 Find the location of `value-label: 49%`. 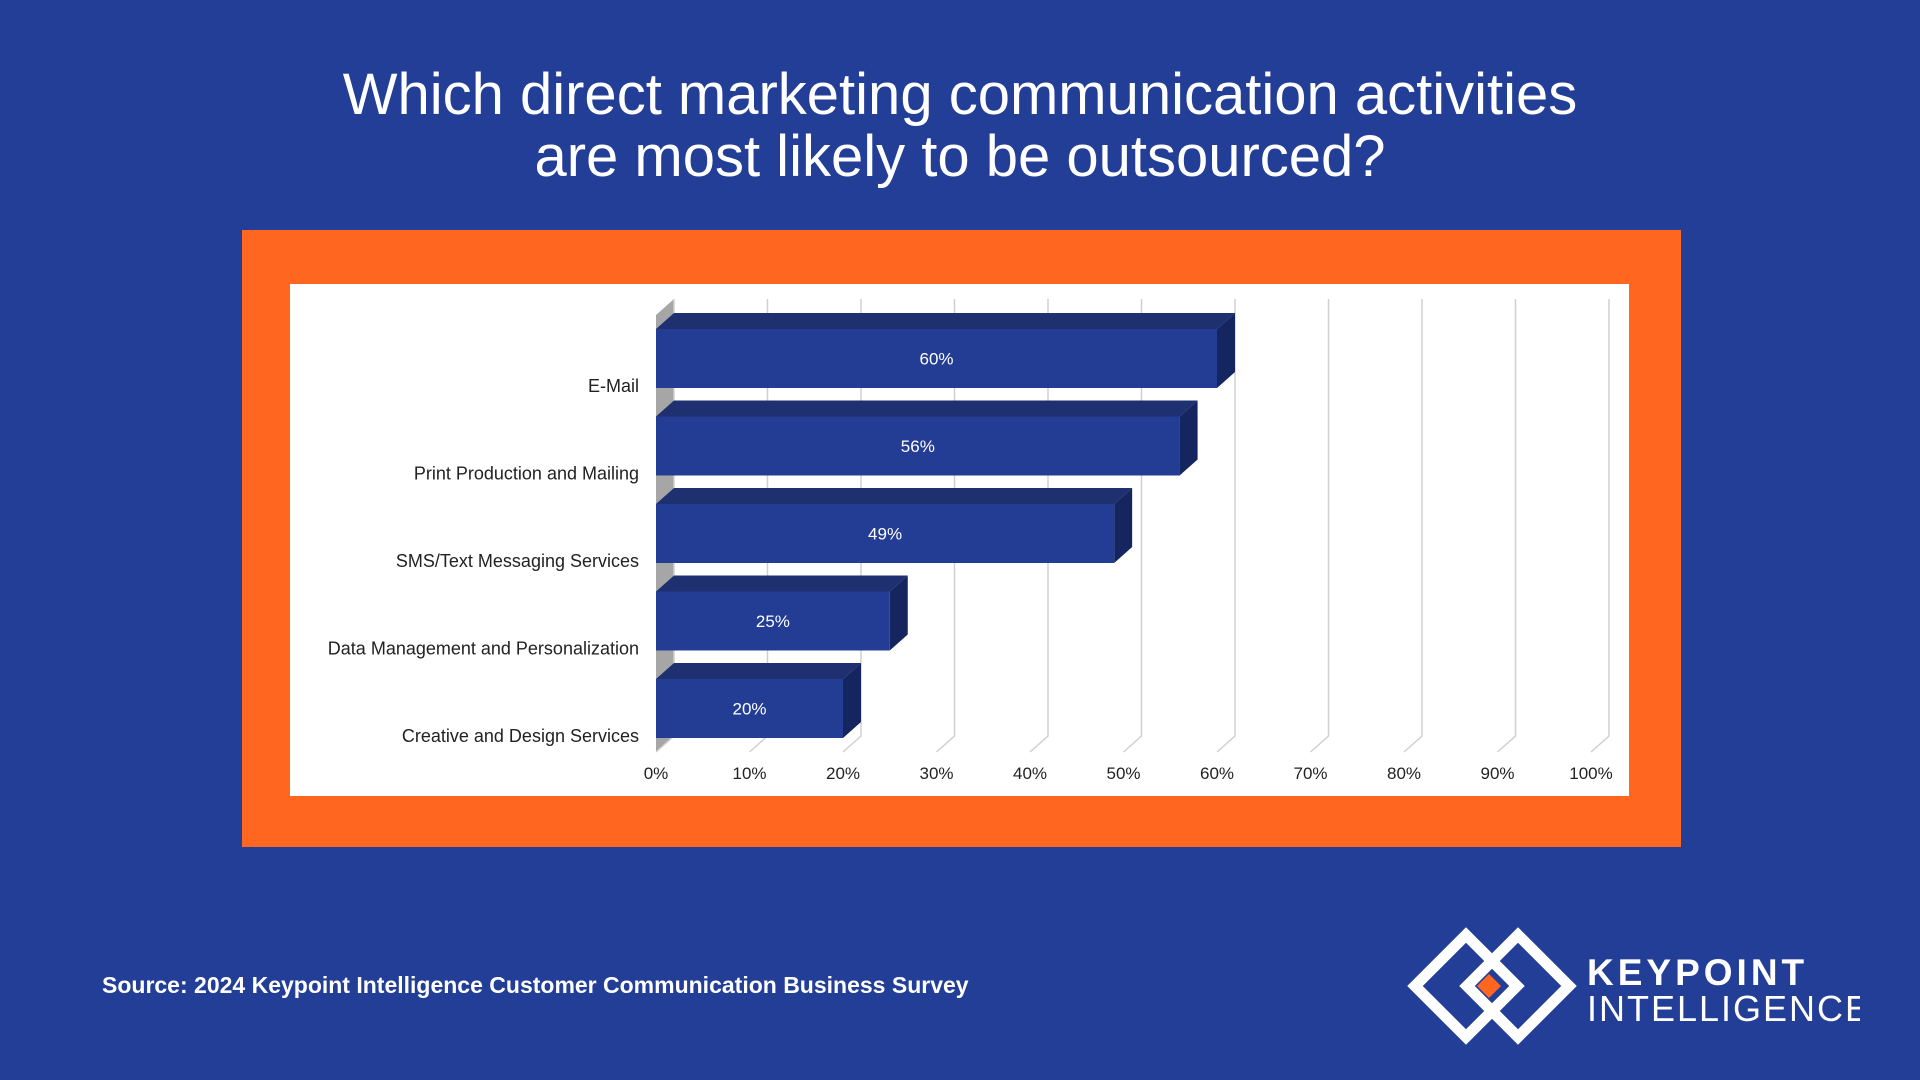

value-label: 49% is located at coordinates (885, 534).